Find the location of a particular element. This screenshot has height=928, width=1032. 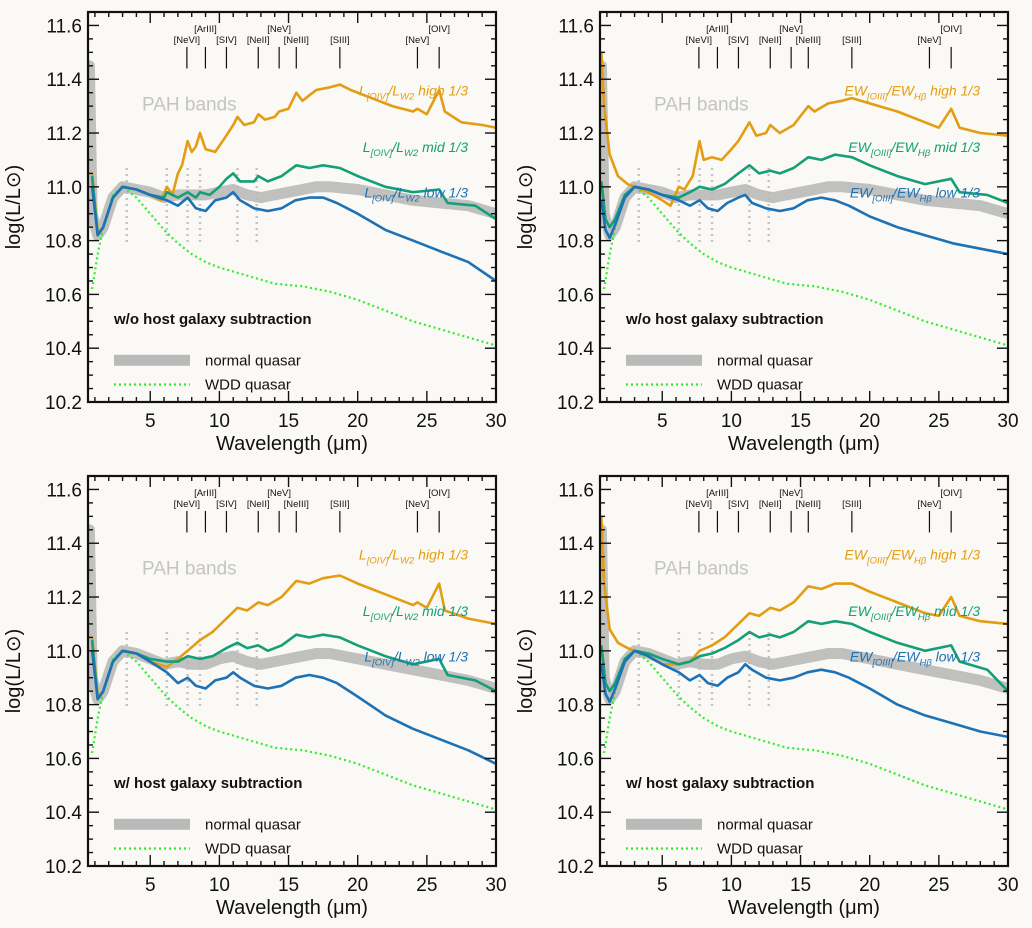

x-axis-title: Wavelength (μm) is located at coordinates (804, 908).